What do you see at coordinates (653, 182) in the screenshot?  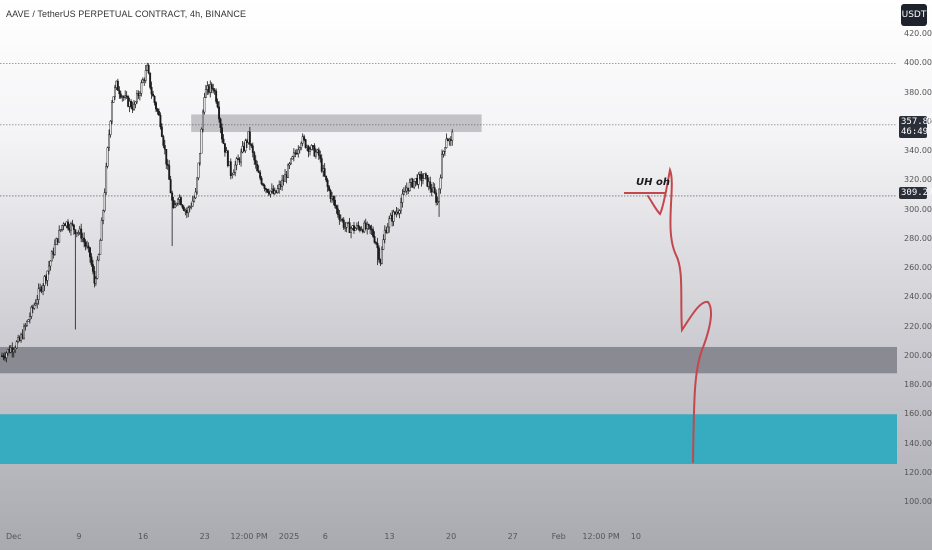 I see `uh-oh-annotation: UH oh` at bounding box center [653, 182].